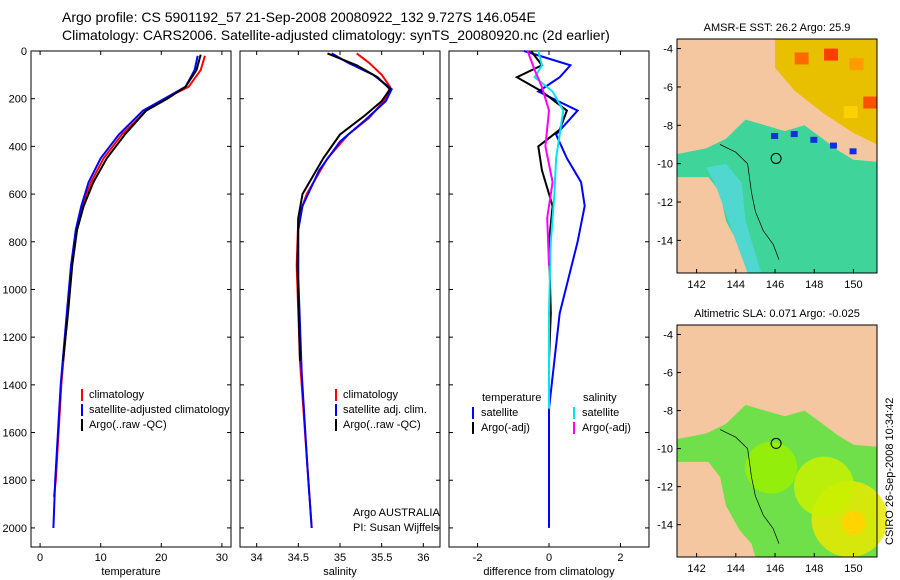 The height and width of the screenshot is (580, 900). I want to click on series-line-argo-adj--salinity, so click(540, 158).